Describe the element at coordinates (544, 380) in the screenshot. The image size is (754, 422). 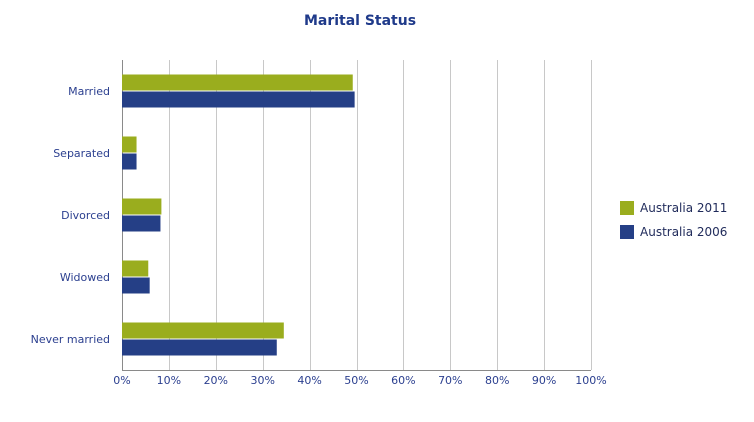
I see `x-tick-label-90: 90%` at that location.